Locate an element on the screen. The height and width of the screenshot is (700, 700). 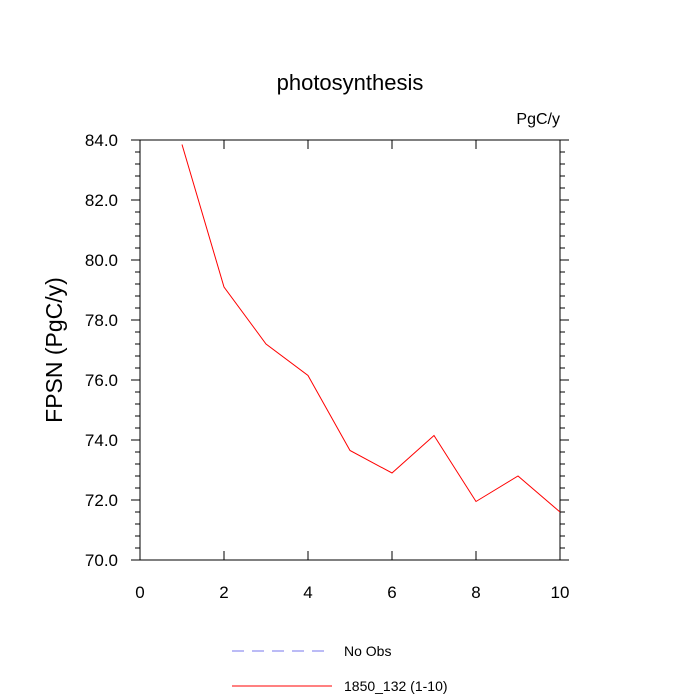
y-tick-label: 78.0 is located at coordinates (101, 320).